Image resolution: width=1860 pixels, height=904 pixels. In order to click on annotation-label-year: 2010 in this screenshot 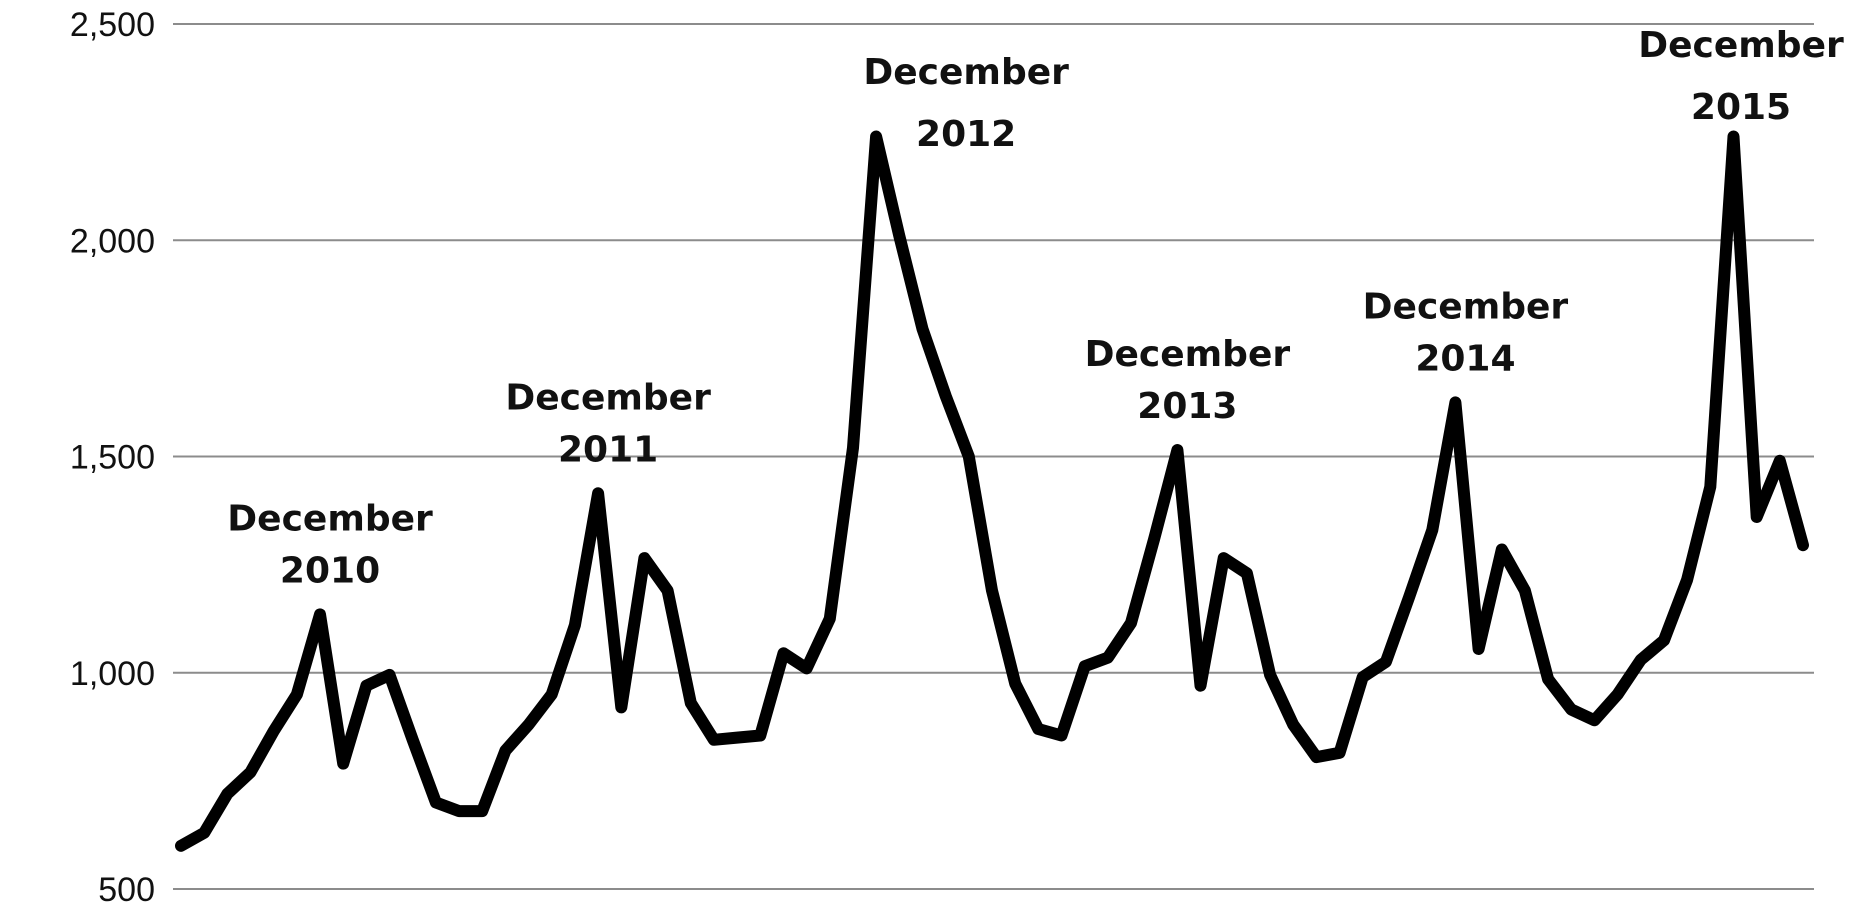, I will do `click(330, 570)`.